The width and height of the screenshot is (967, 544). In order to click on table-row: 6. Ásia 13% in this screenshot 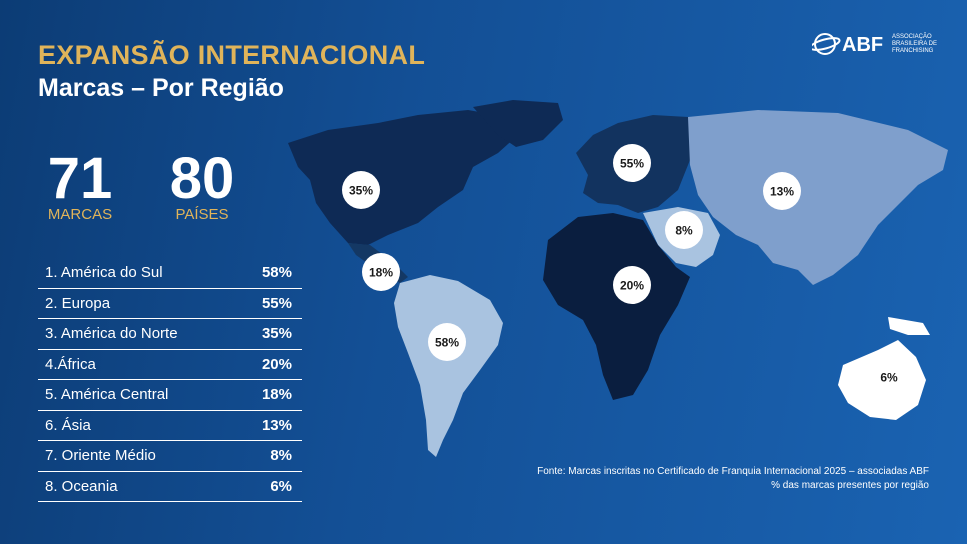, I will do `click(170, 426)`.